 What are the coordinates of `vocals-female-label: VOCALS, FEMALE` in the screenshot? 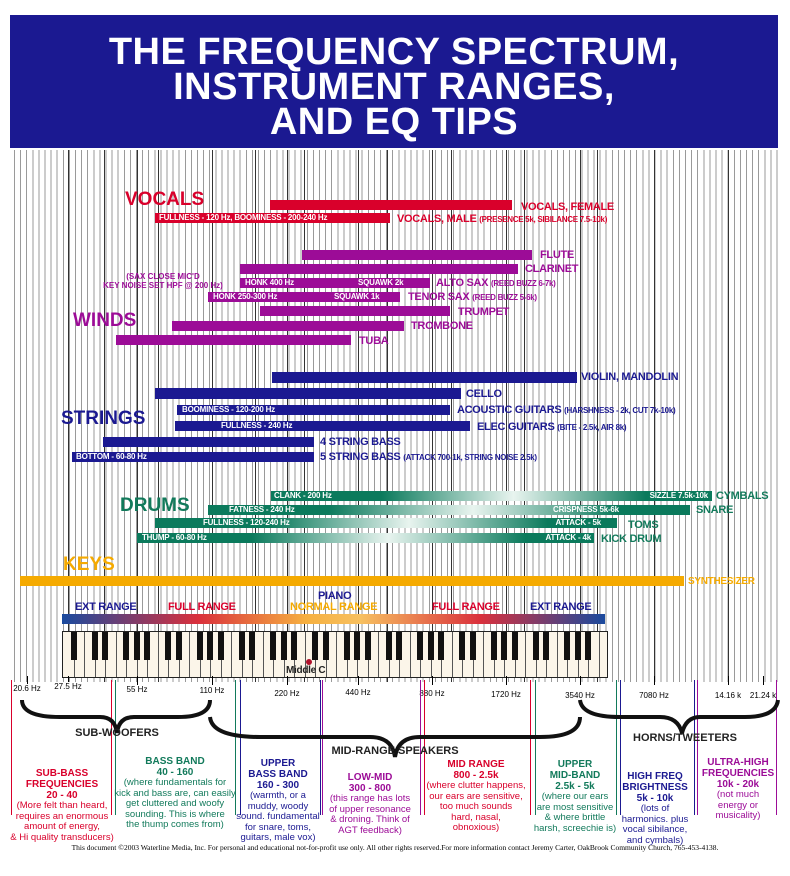 It's located at (567, 207).